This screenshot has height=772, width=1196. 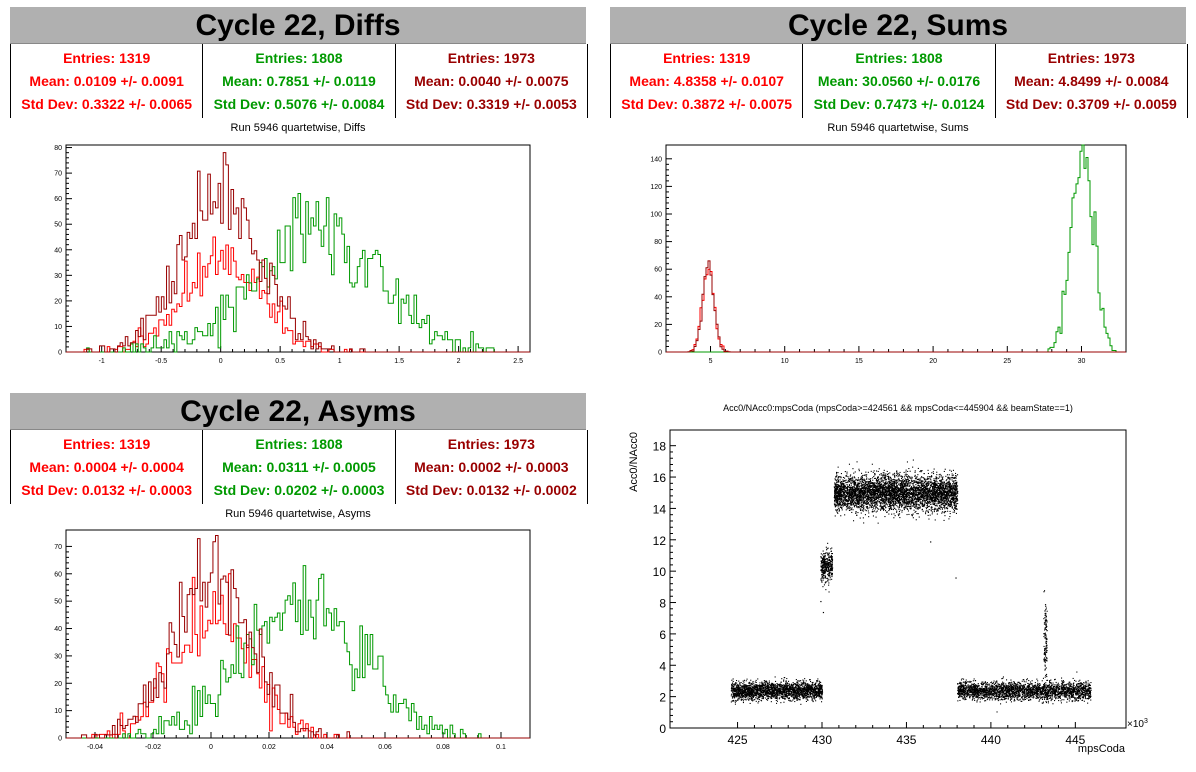 What do you see at coordinates (933, 361) in the screenshot?
I see `sums-x-tick-label: 20` at bounding box center [933, 361].